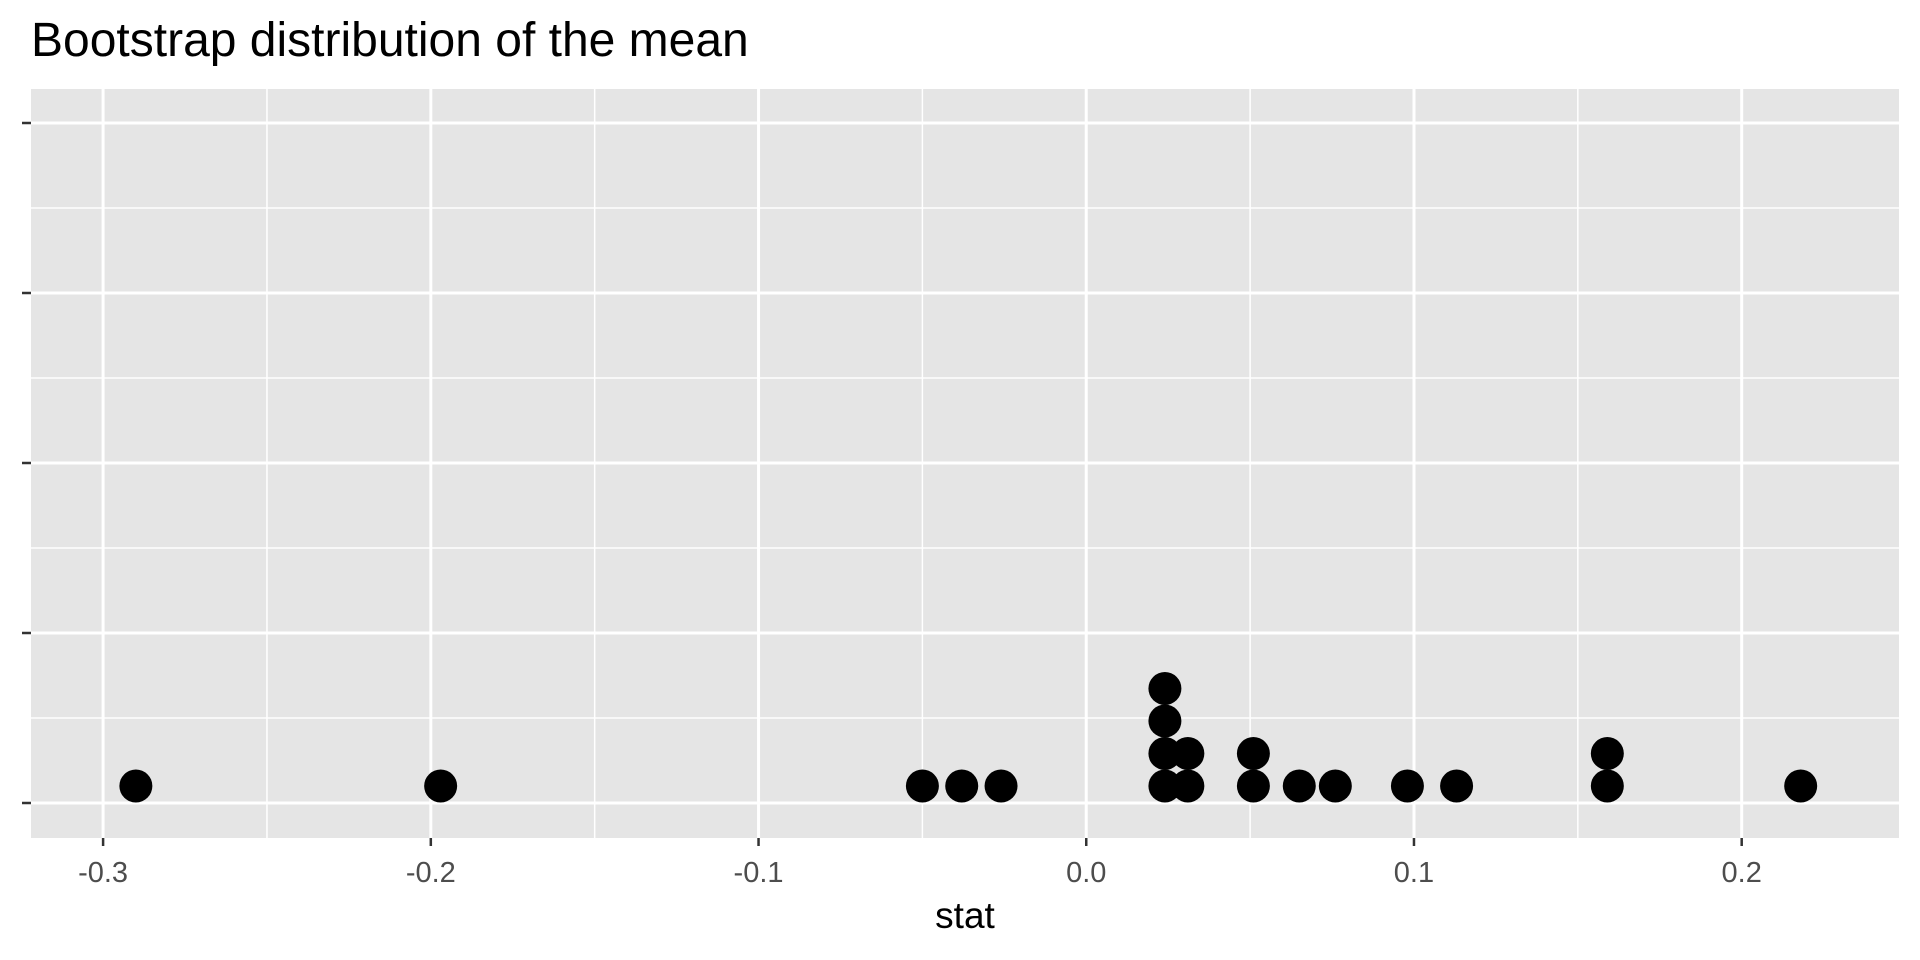 This screenshot has height=960, width=1920. Describe the element at coordinates (431, 873) in the screenshot. I see `x-tick-label: -0.2` at that location.